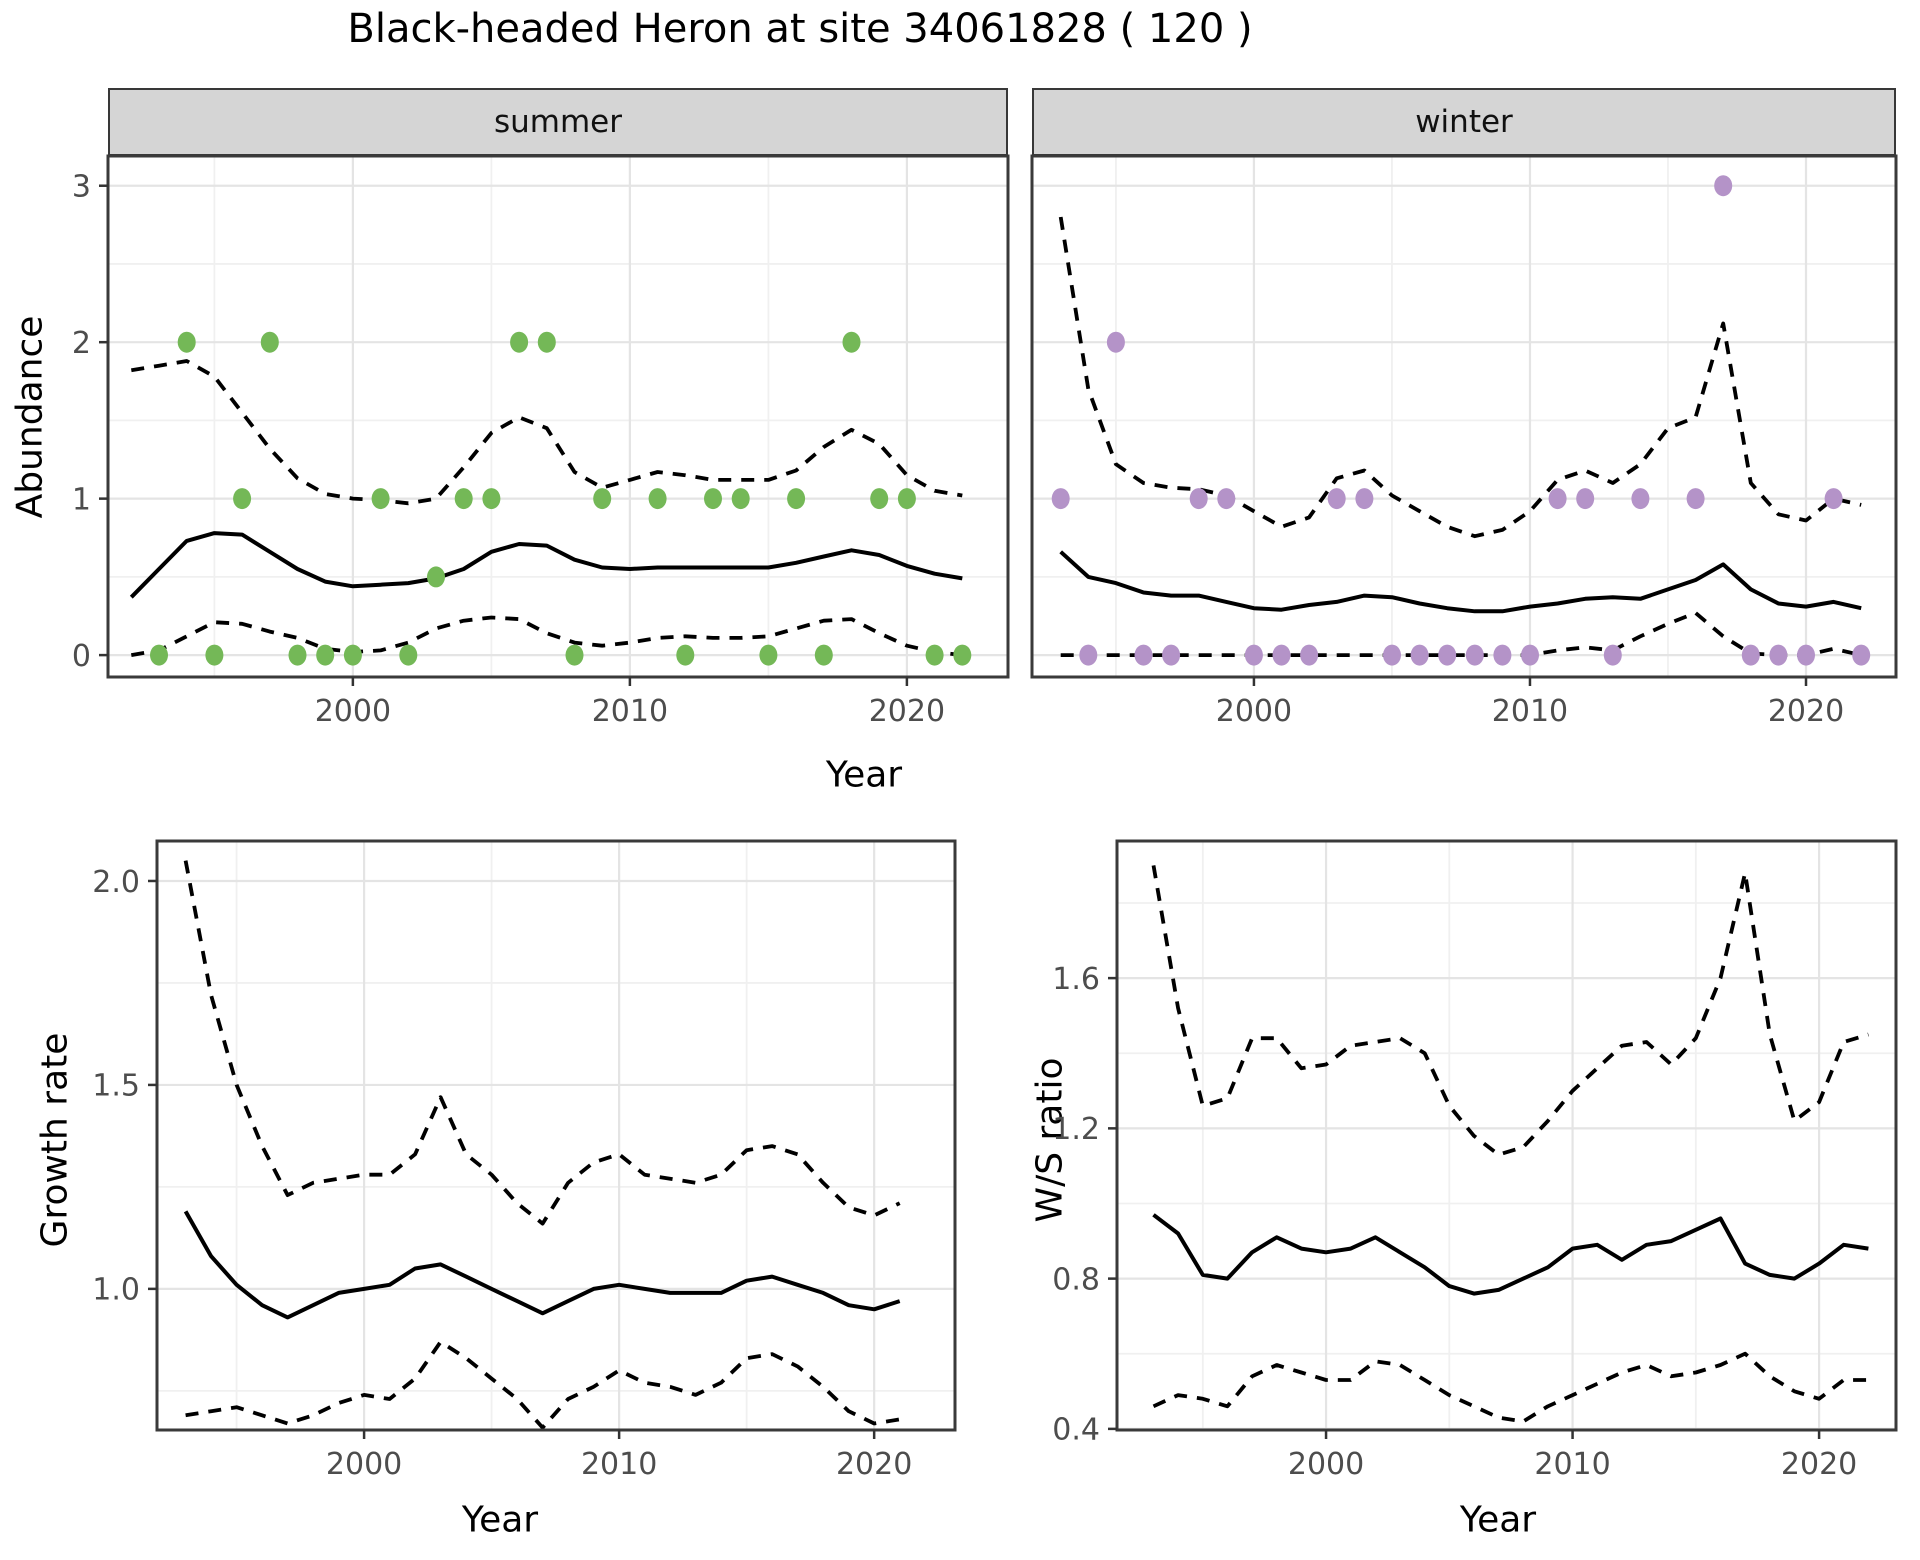  I want to click on axis-ticks: 2000 2010 2020, so click(1530, 703).